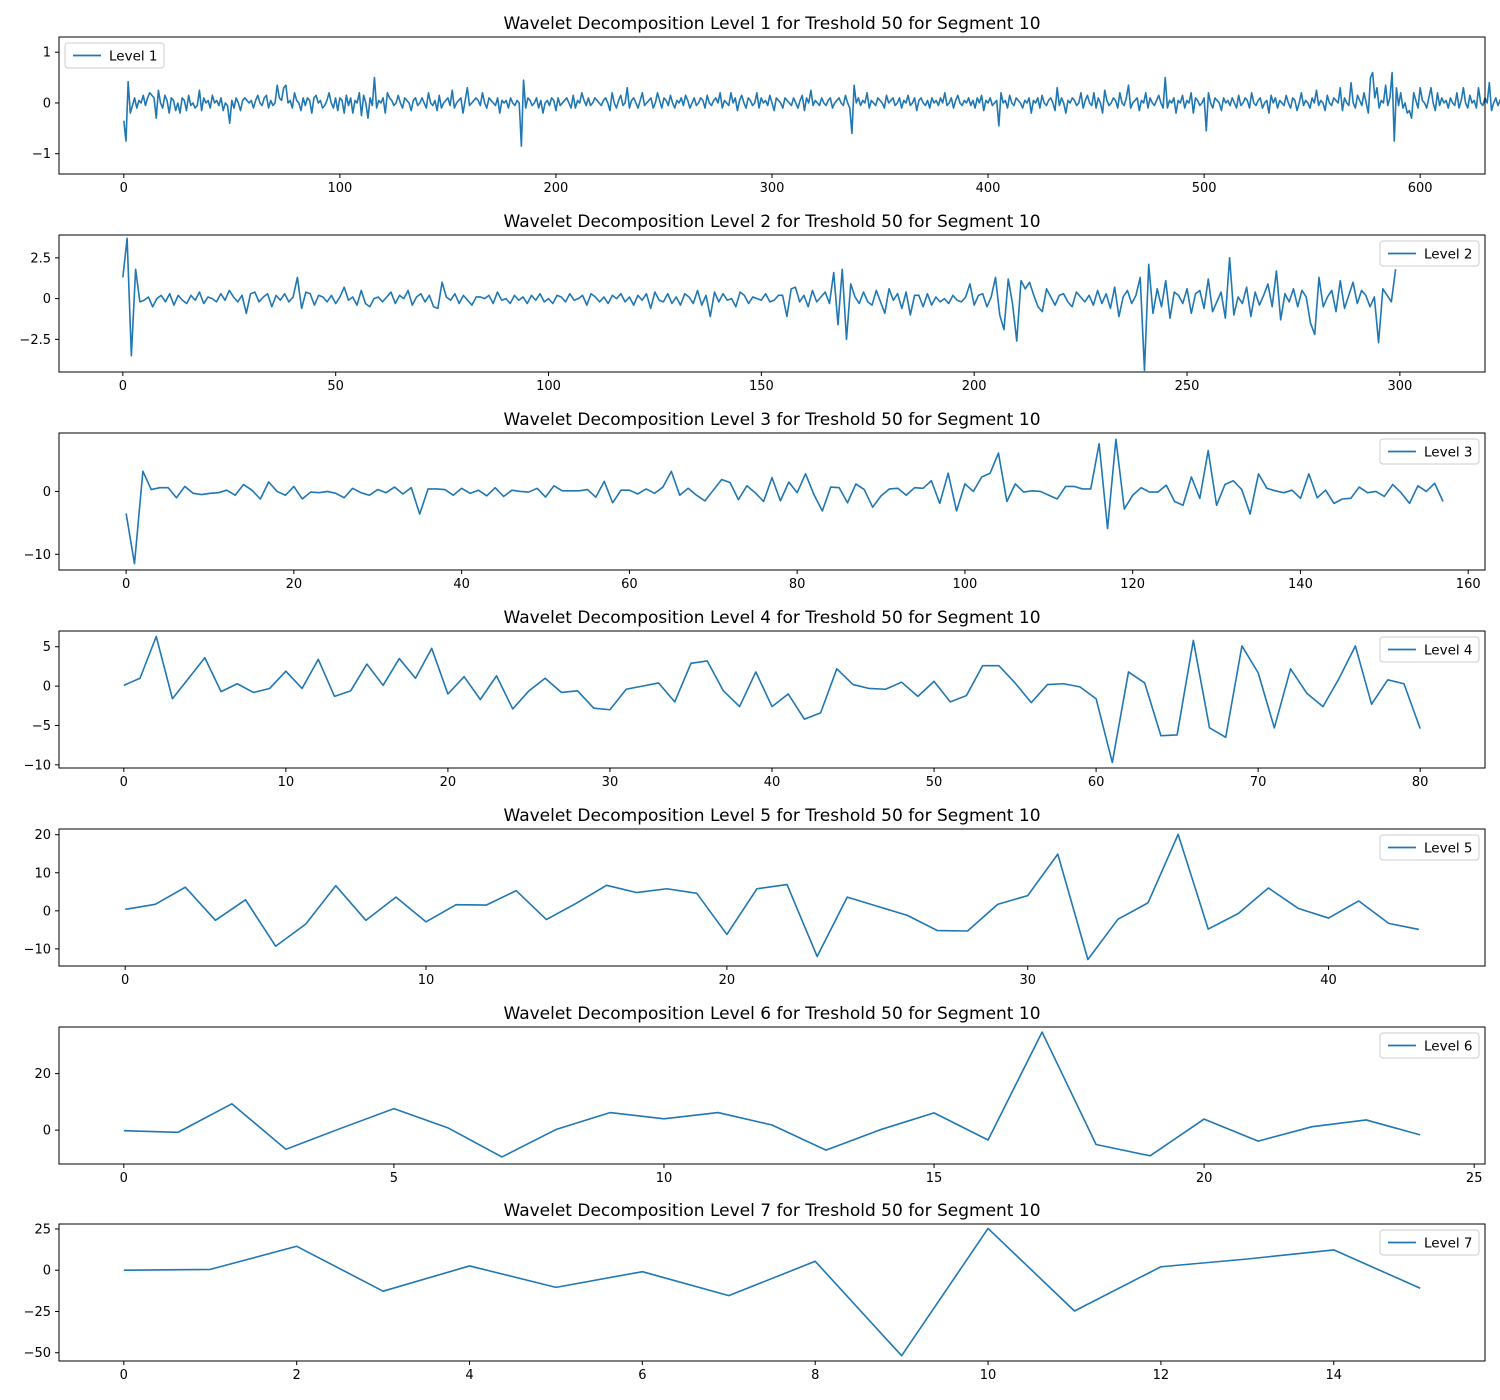  I want to click on x-tick-label: 140, so click(1300, 584).